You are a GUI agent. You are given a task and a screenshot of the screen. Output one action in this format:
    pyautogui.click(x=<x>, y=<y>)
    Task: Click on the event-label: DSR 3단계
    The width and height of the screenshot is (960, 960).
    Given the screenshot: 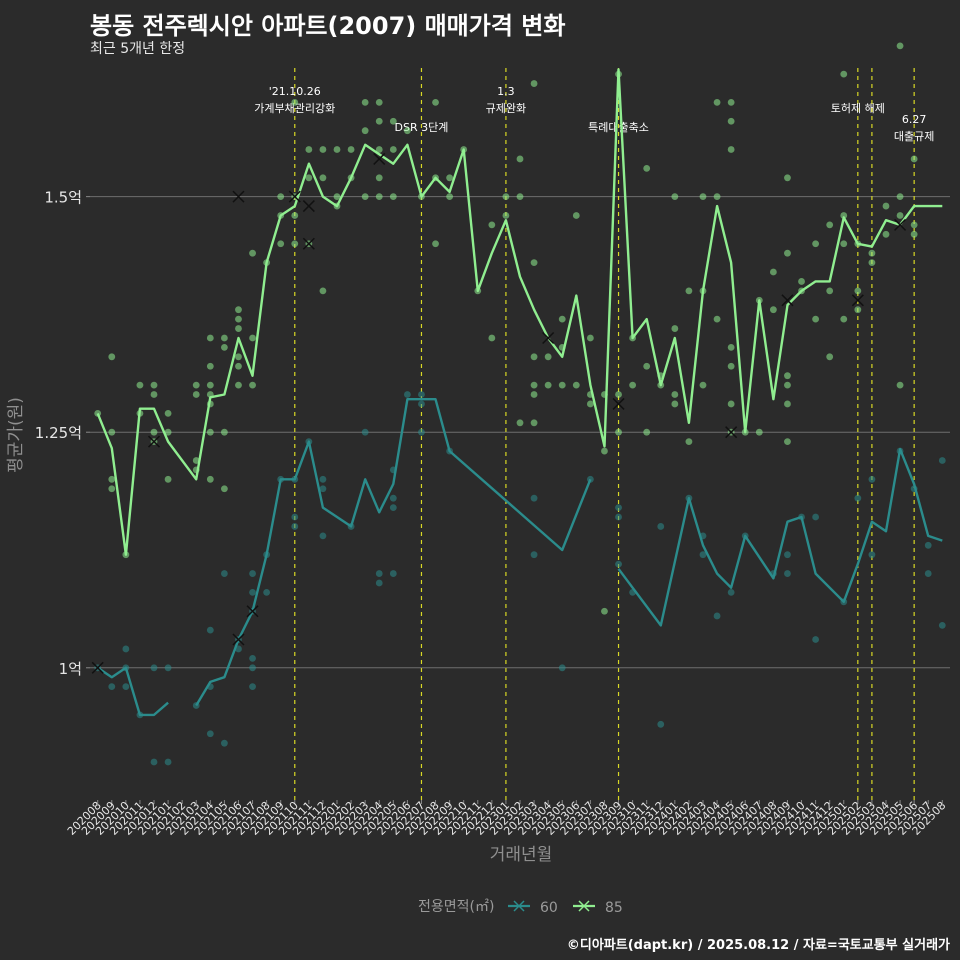 What is the action you would take?
    pyautogui.click(x=422, y=127)
    